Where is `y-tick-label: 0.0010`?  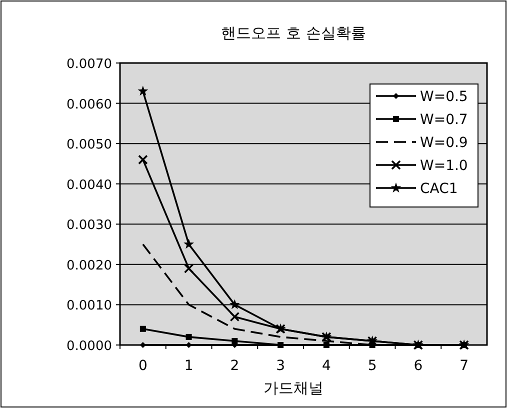 y-tick-label: 0.0010 is located at coordinates (89, 306).